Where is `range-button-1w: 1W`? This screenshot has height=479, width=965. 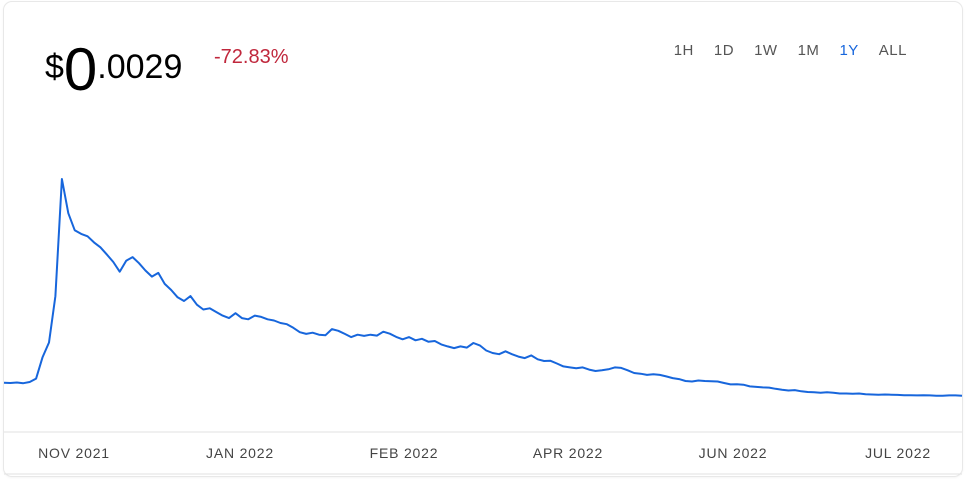 range-button-1w: 1W is located at coordinates (766, 50).